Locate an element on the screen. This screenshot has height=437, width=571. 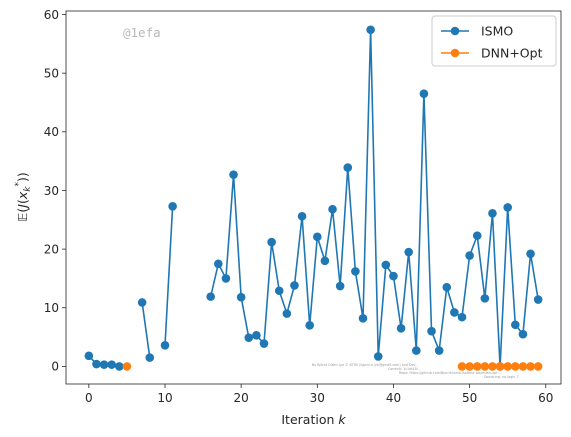
x-tick-label: 20 is located at coordinates (241, 398).